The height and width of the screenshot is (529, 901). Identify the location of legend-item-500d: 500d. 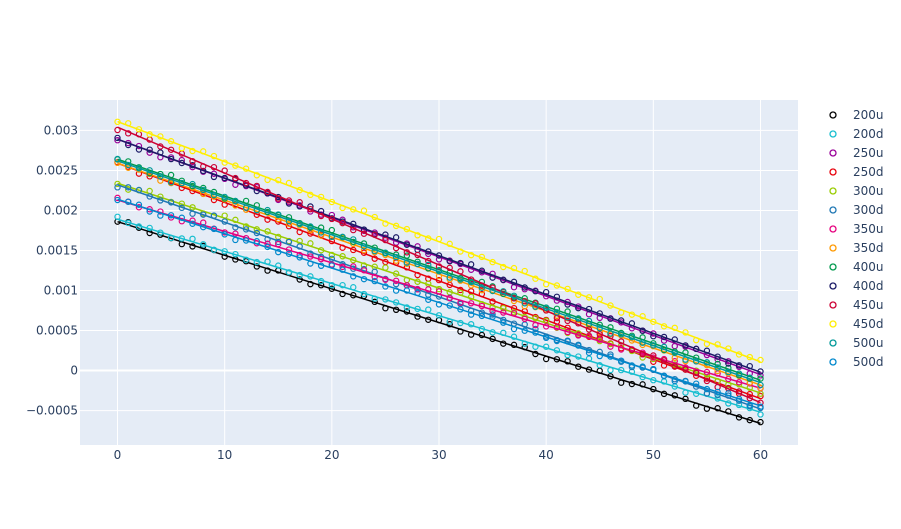
(856, 362).